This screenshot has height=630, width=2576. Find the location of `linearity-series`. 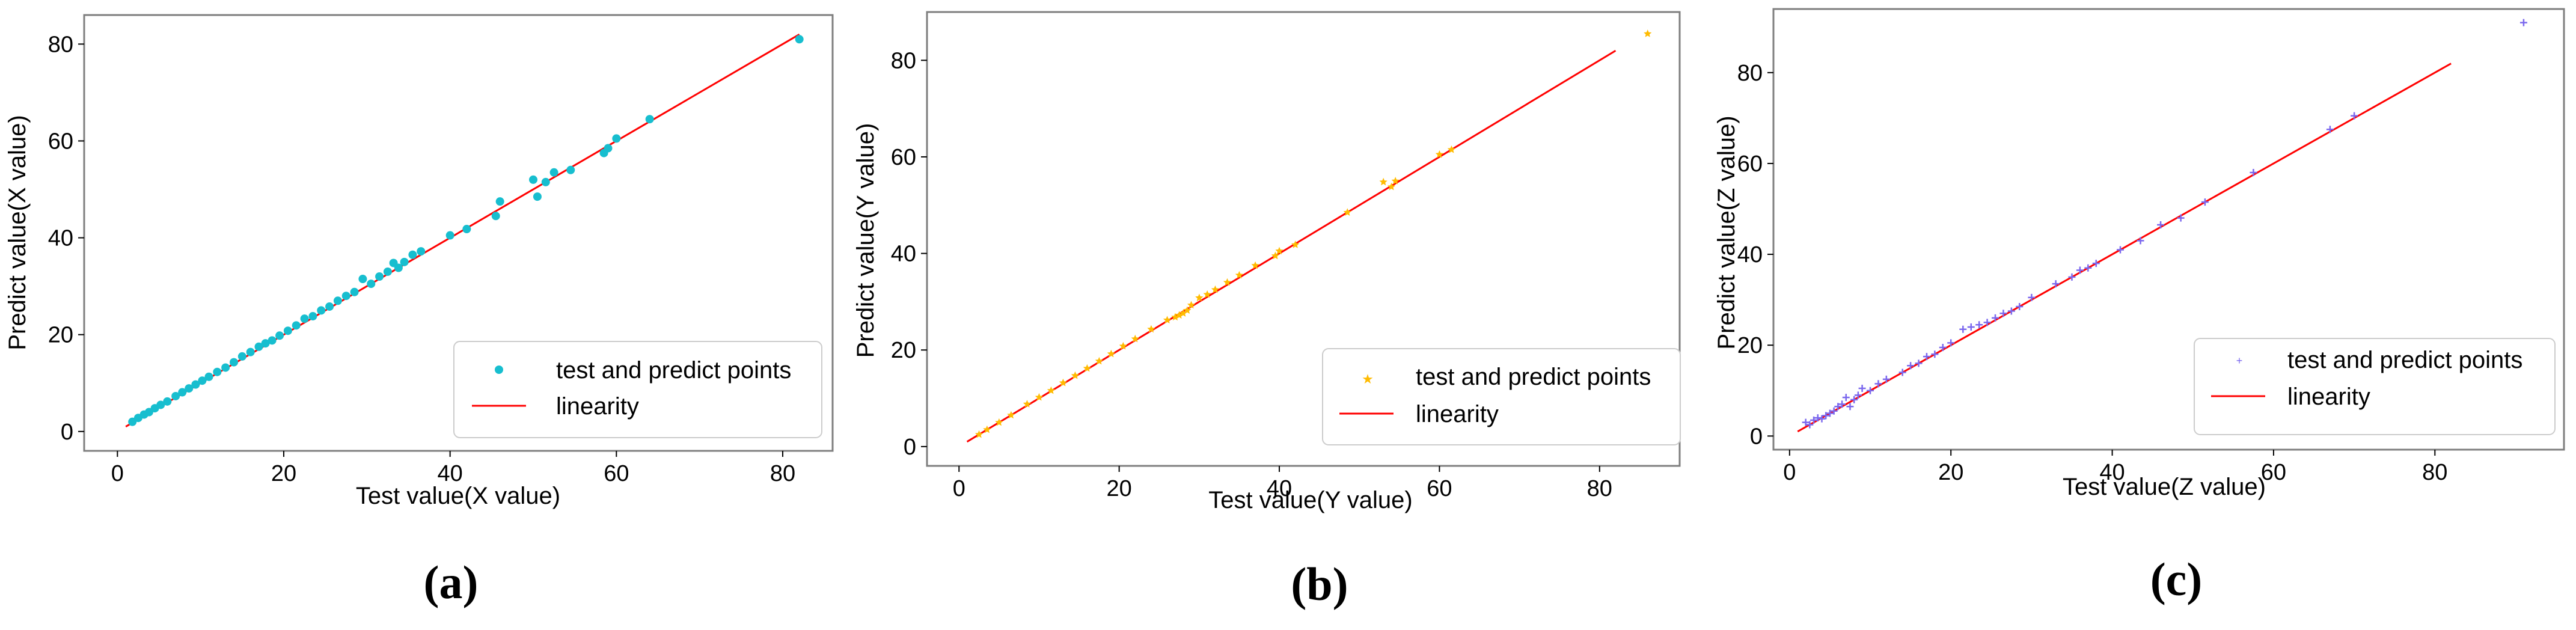

linearity-series is located at coordinates (2124, 248).